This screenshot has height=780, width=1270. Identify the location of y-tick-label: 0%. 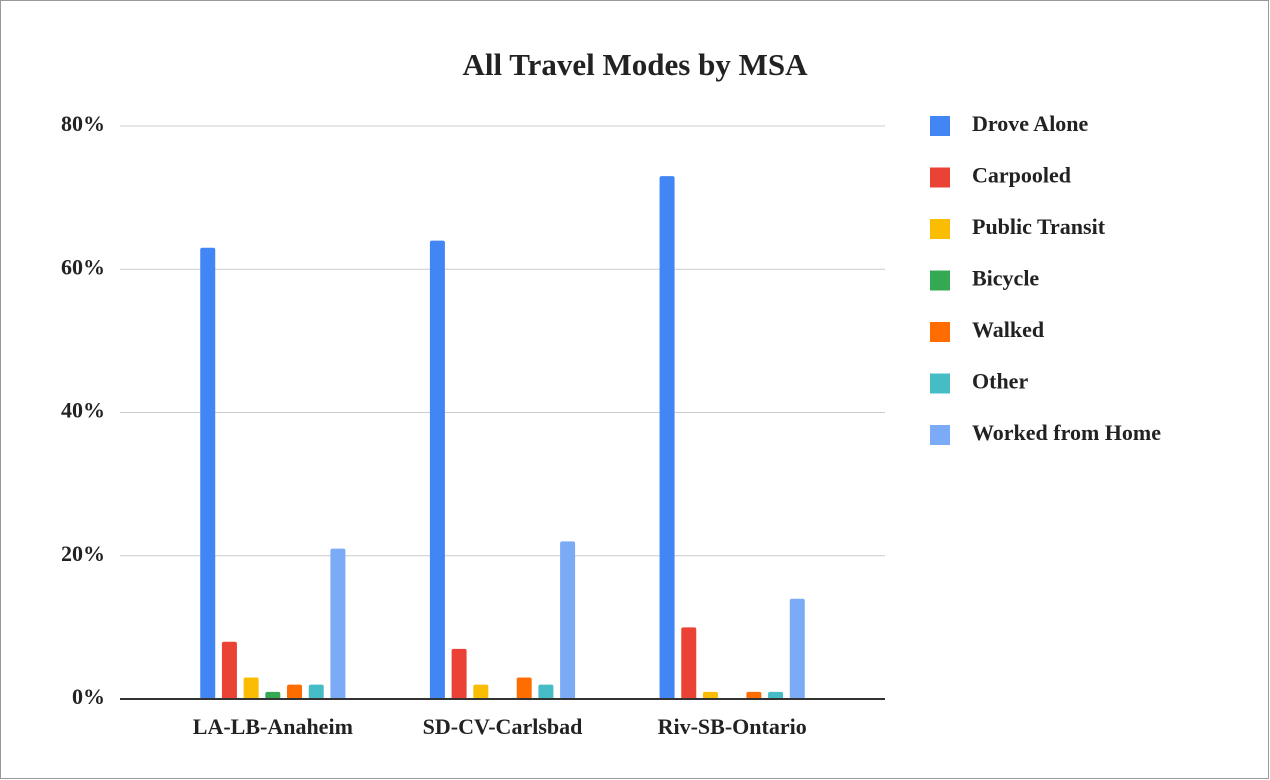
(88, 696).